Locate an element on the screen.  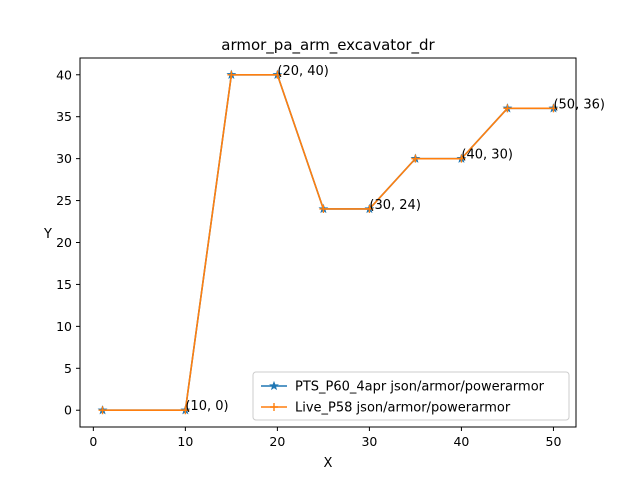
x-axis-title: X is located at coordinates (328, 463).